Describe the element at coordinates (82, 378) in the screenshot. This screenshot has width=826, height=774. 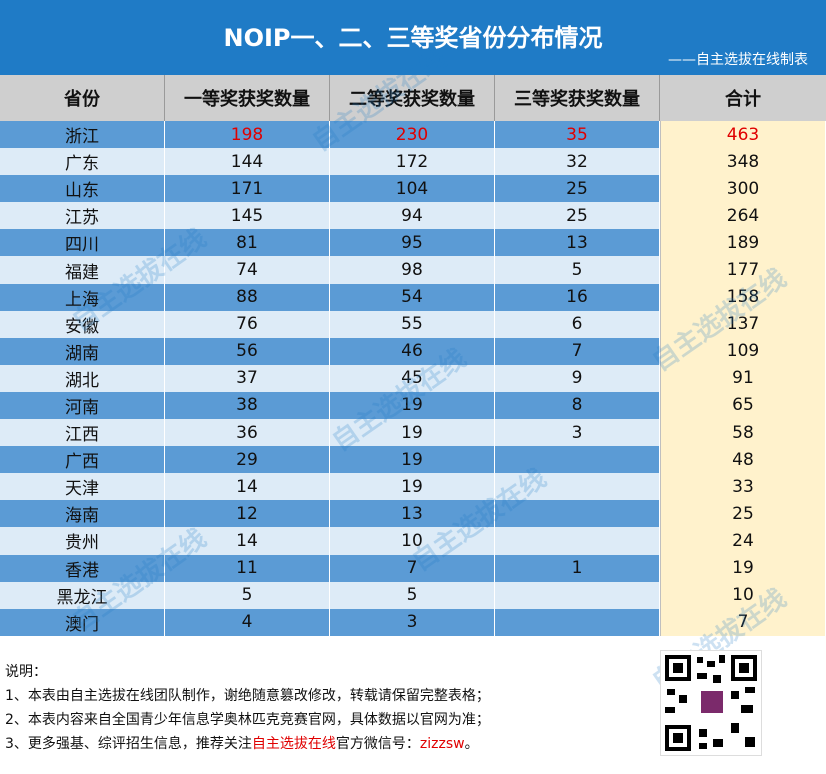
I see `cell-province: 湖北` at that location.